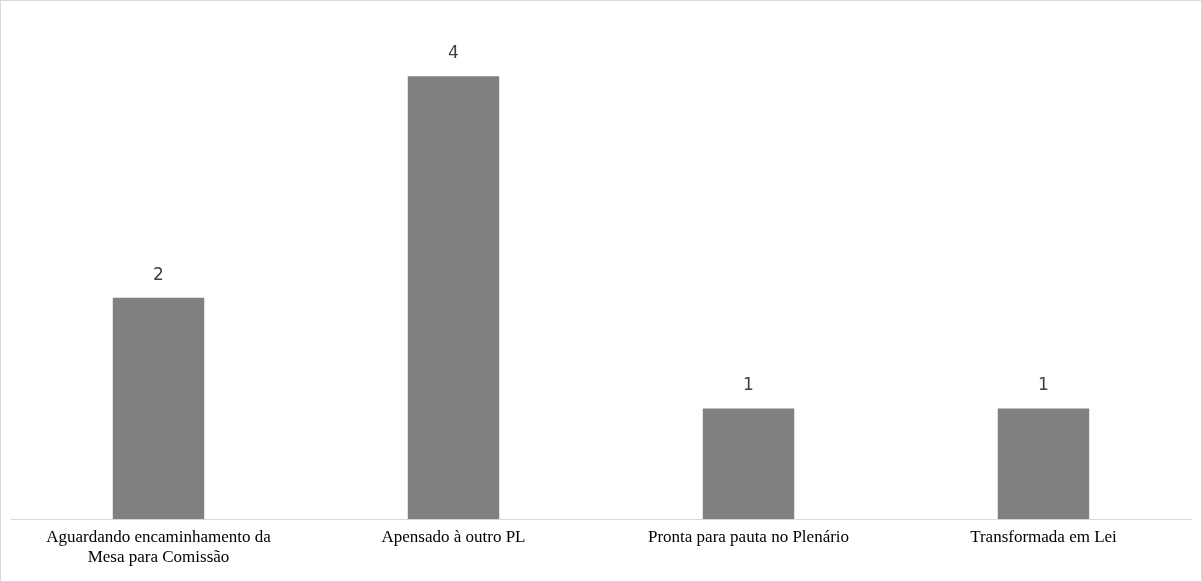 The image size is (1202, 582). Describe the element at coordinates (453, 536) in the screenshot. I see `x-tick-label: Apensado à outro PL` at that location.